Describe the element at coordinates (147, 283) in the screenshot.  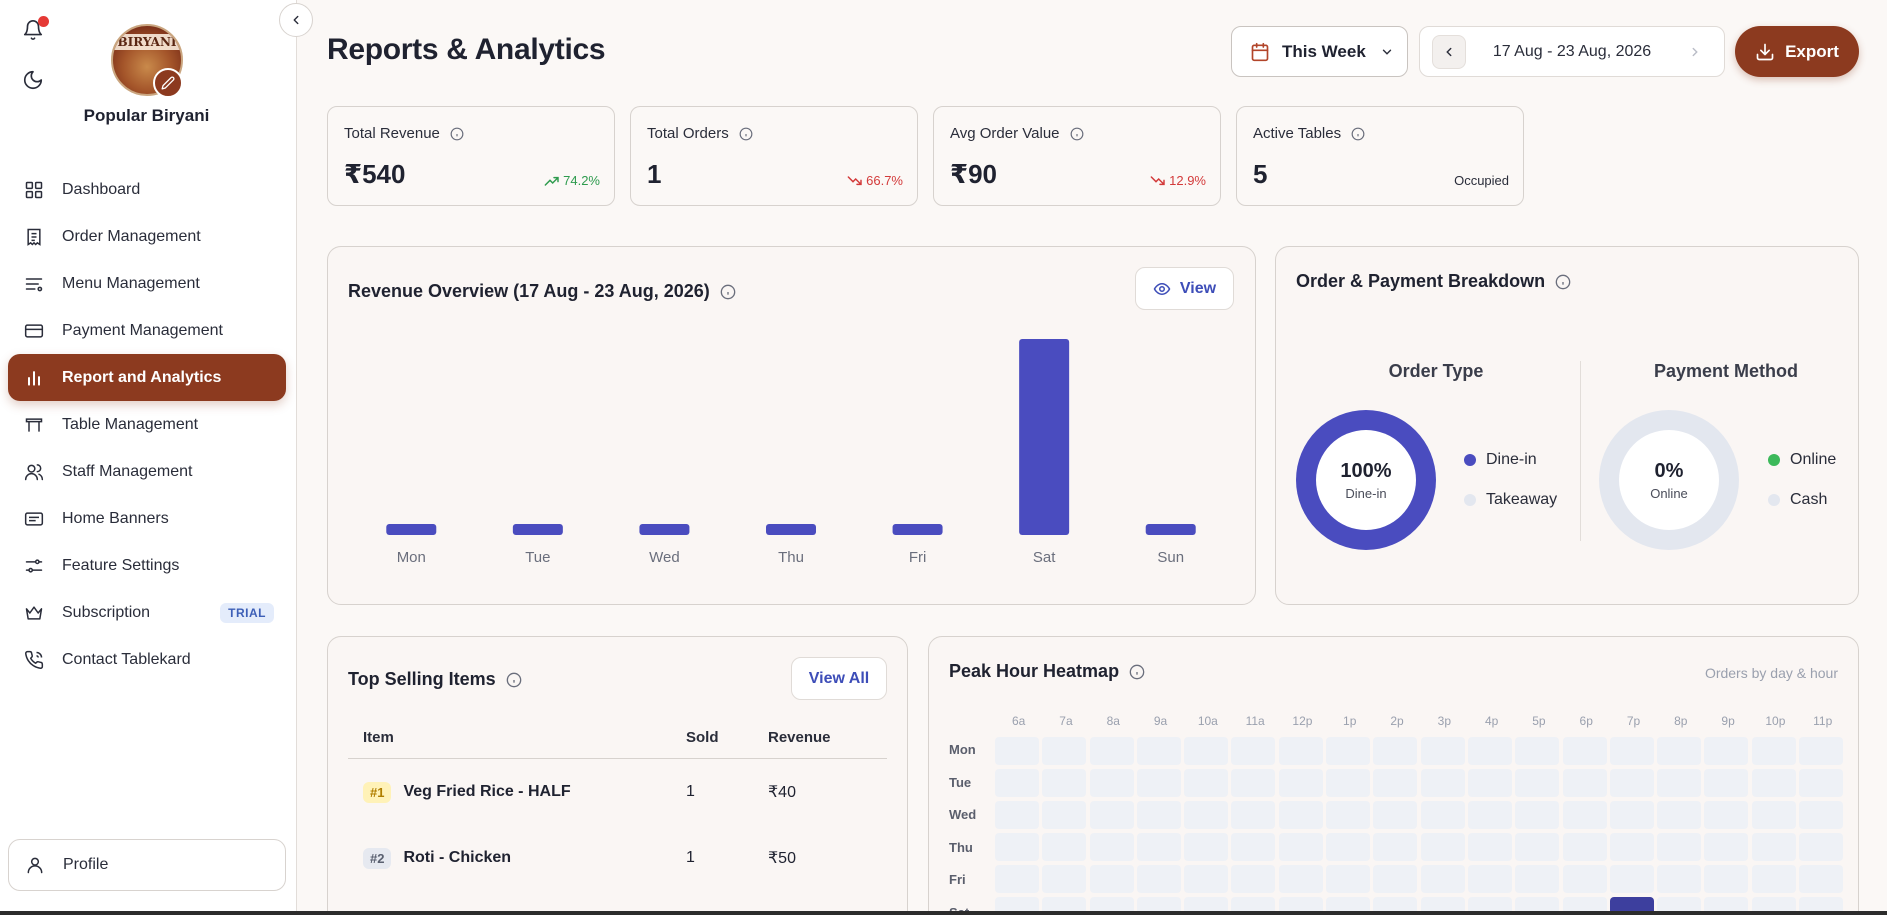
I see `sidebar-item-menu-management: Menu Management` at that location.